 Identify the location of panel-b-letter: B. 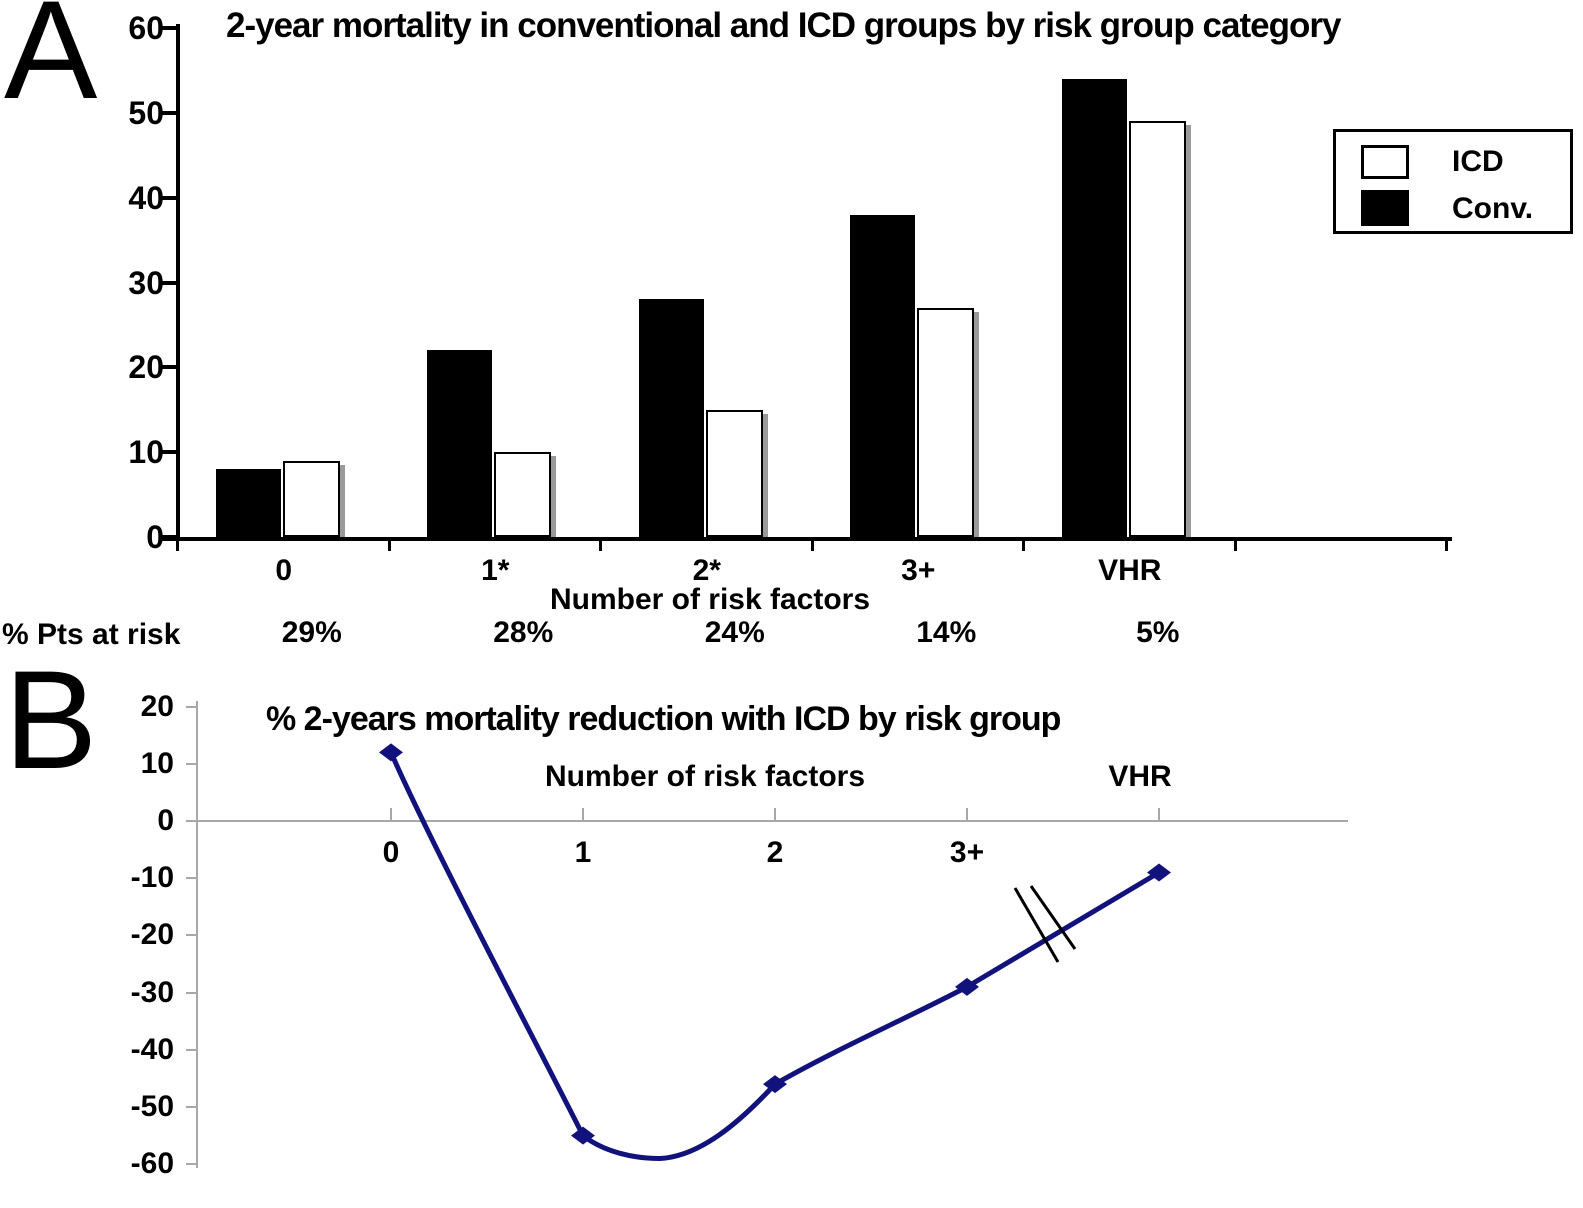
(51, 719).